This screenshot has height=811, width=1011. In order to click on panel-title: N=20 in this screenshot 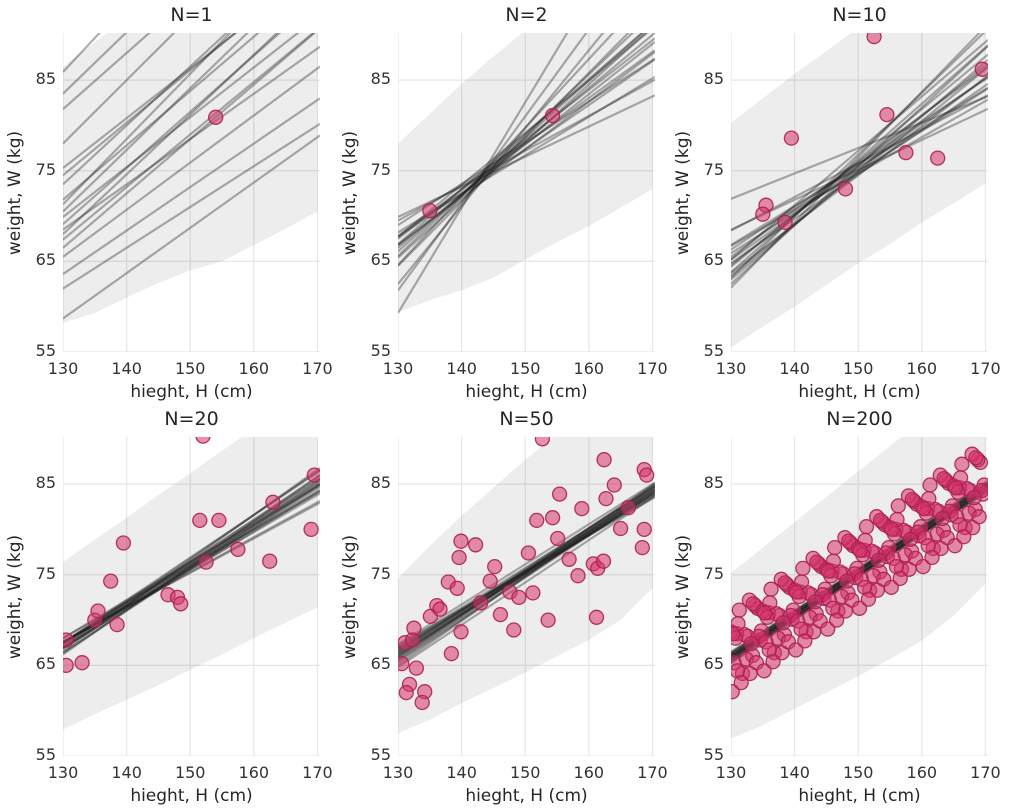, I will do `click(191, 419)`.